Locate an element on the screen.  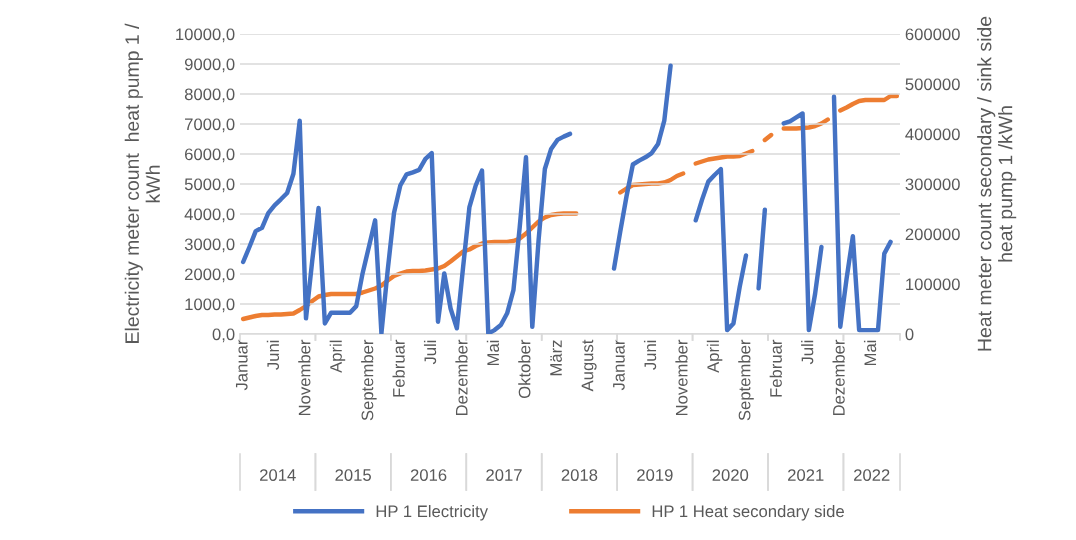
legend-label: HP 1 Heat secondary side is located at coordinates (748, 513).